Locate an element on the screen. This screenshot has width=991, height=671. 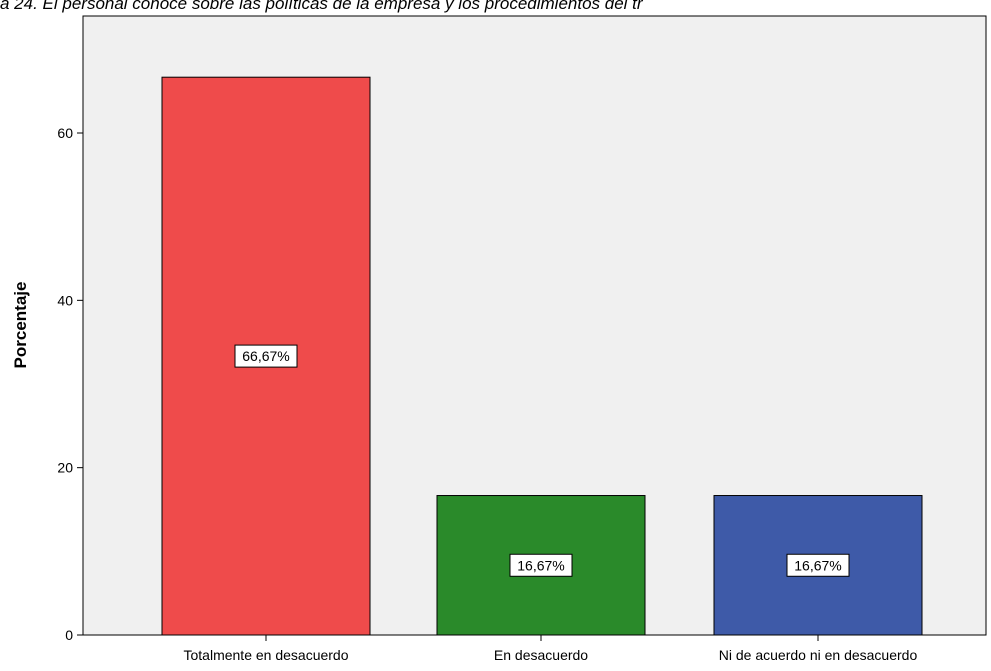
y-tick-label-0: 0 is located at coordinates (69, 635).